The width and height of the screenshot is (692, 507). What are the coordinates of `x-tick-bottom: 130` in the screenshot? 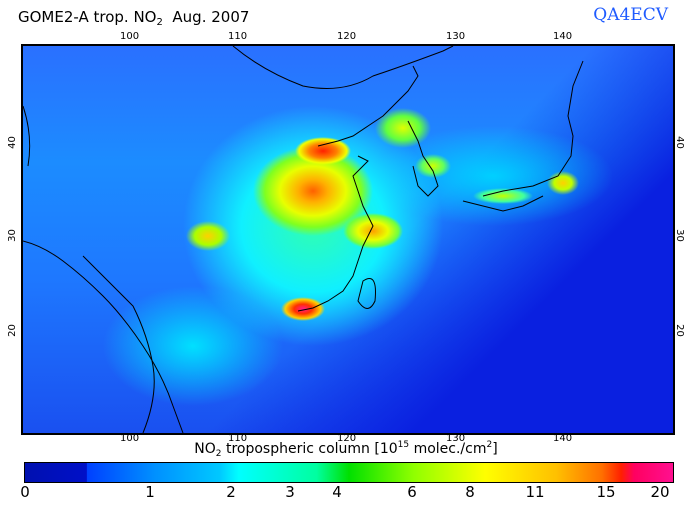 It's located at (456, 438).